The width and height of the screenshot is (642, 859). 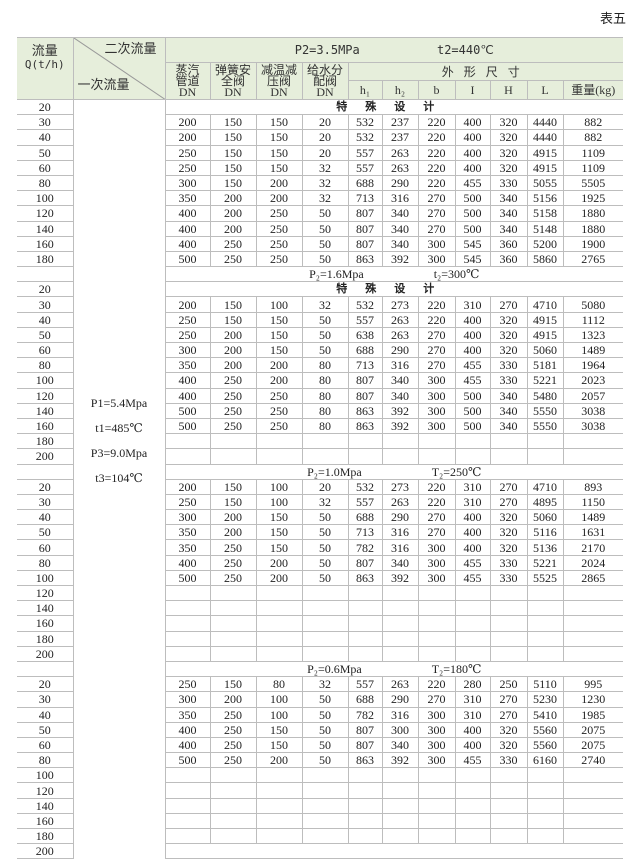 What do you see at coordinates (365, 213) in the screenshot?
I see `data-cell: 807` at bounding box center [365, 213].